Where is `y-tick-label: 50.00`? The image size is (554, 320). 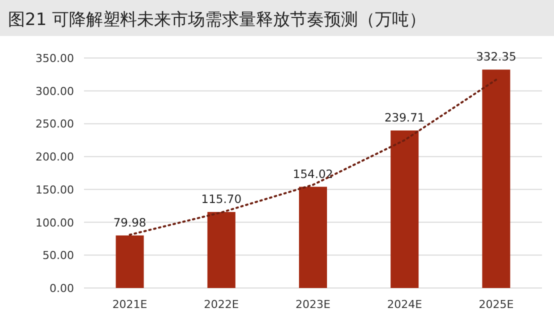 y-tick-label: 50.00 is located at coordinates (58, 255).